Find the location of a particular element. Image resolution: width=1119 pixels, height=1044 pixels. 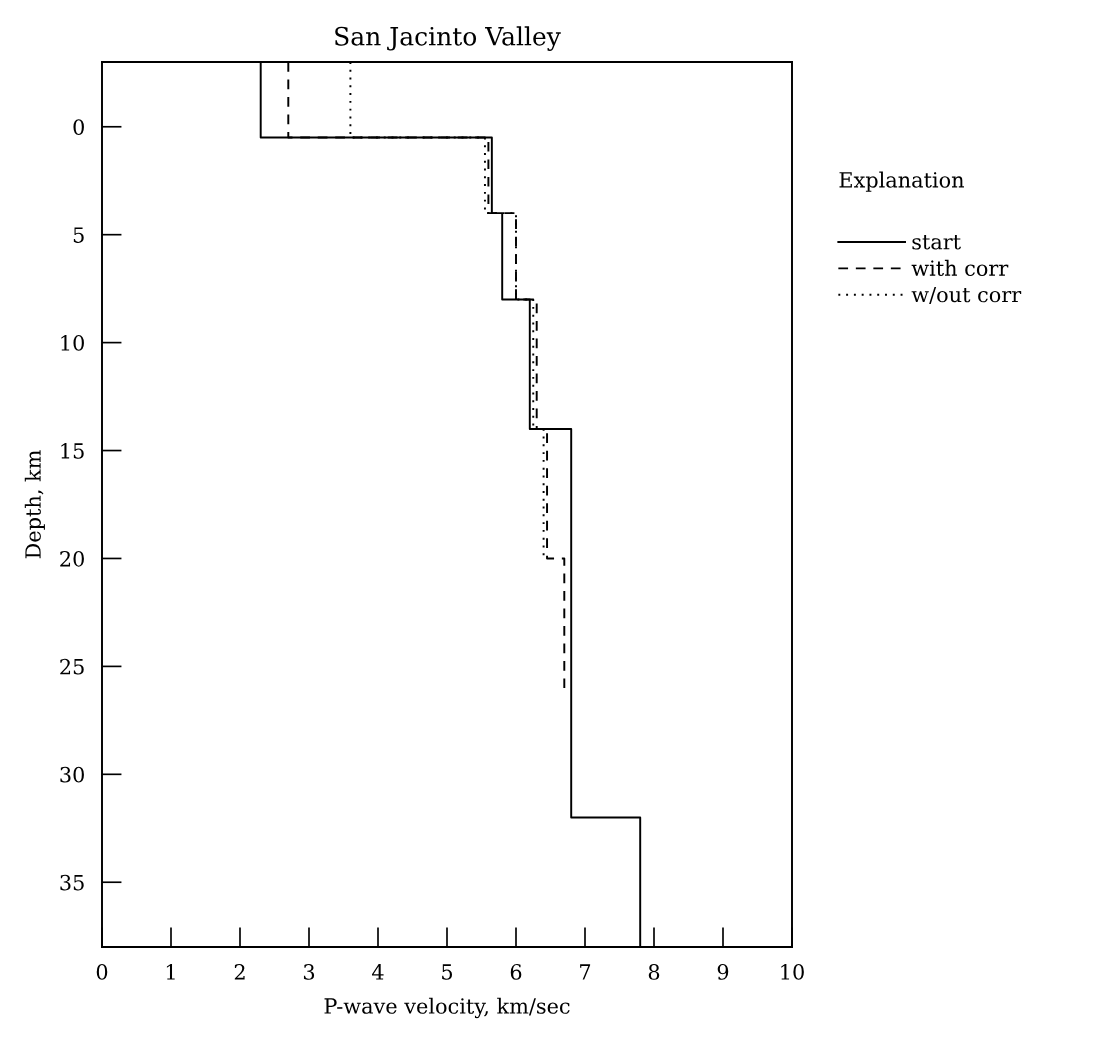

x-axis-title: P-wave velocity, km/sec is located at coordinates (447, 1008).